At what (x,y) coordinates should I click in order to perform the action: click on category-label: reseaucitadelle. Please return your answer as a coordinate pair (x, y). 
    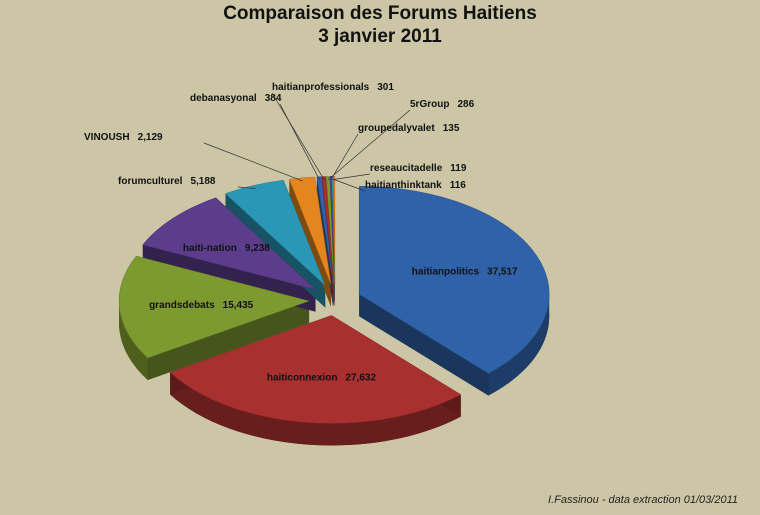
    Looking at the image, I should click on (406, 168).